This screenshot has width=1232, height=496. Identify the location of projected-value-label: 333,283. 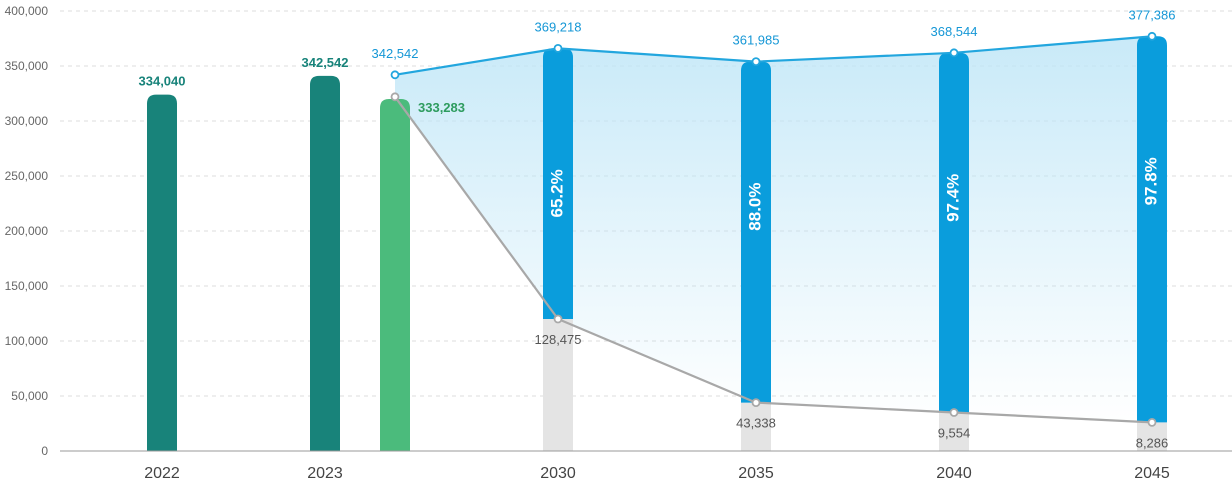
(441, 107).